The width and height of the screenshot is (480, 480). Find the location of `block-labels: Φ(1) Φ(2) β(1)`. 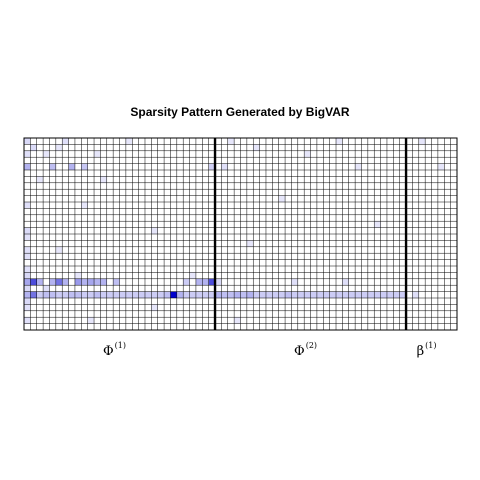

block-labels: Φ(1) Φ(2) β(1) is located at coordinates (269, 350).